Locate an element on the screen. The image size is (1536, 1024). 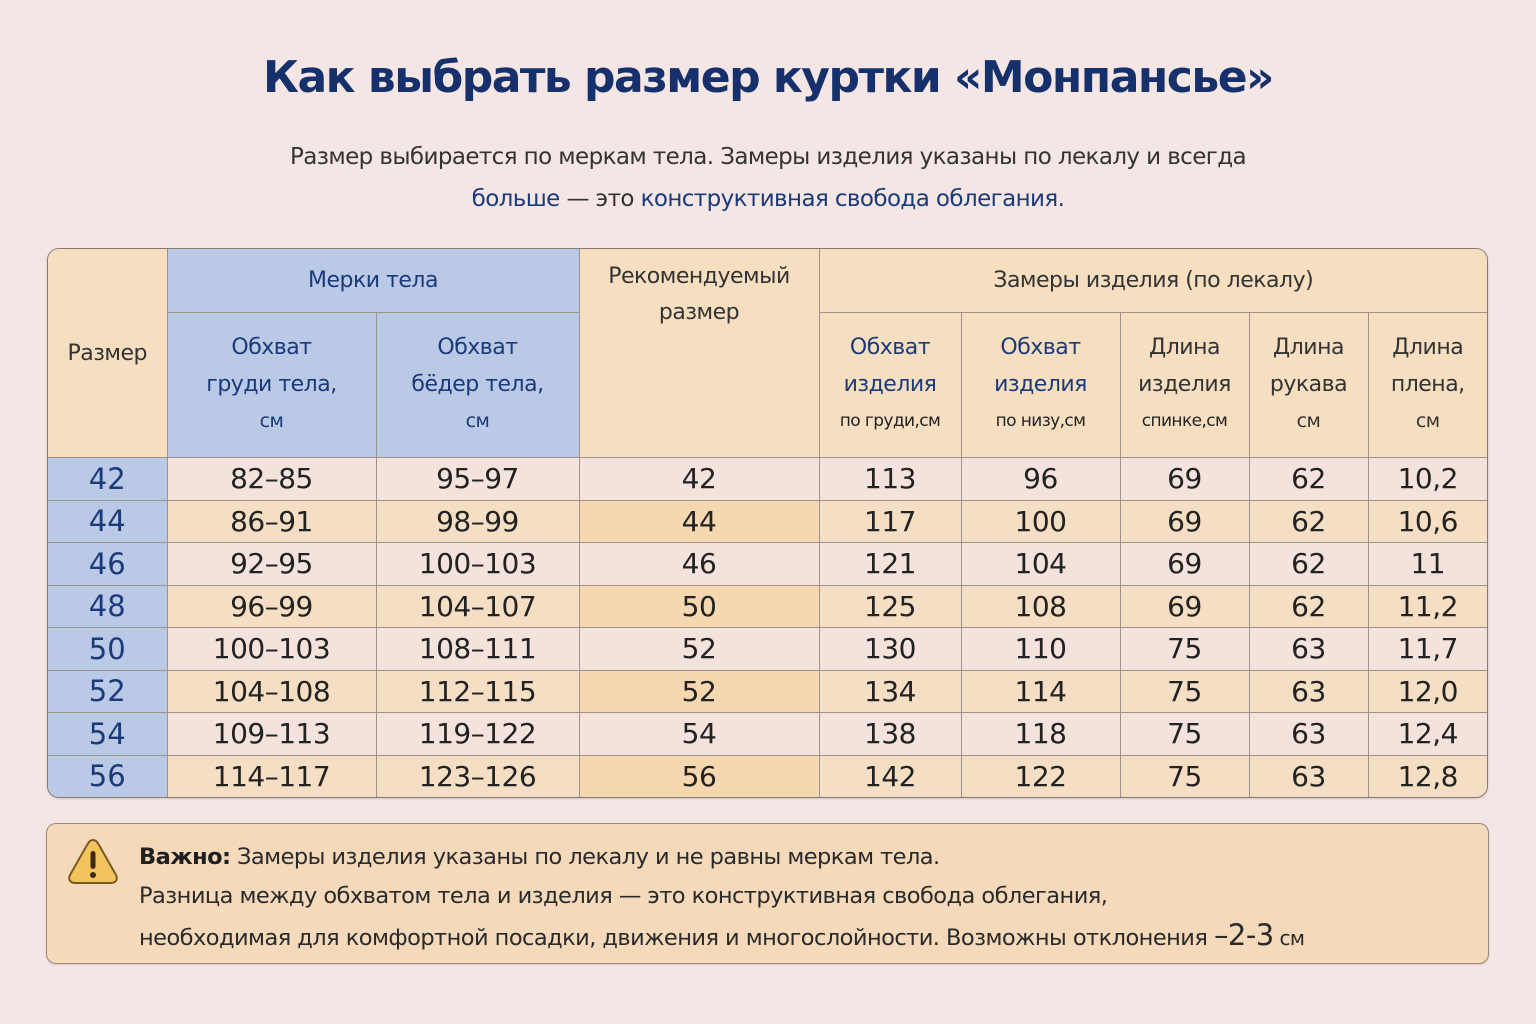
size-cell: 56 is located at coordinates (108, 775).